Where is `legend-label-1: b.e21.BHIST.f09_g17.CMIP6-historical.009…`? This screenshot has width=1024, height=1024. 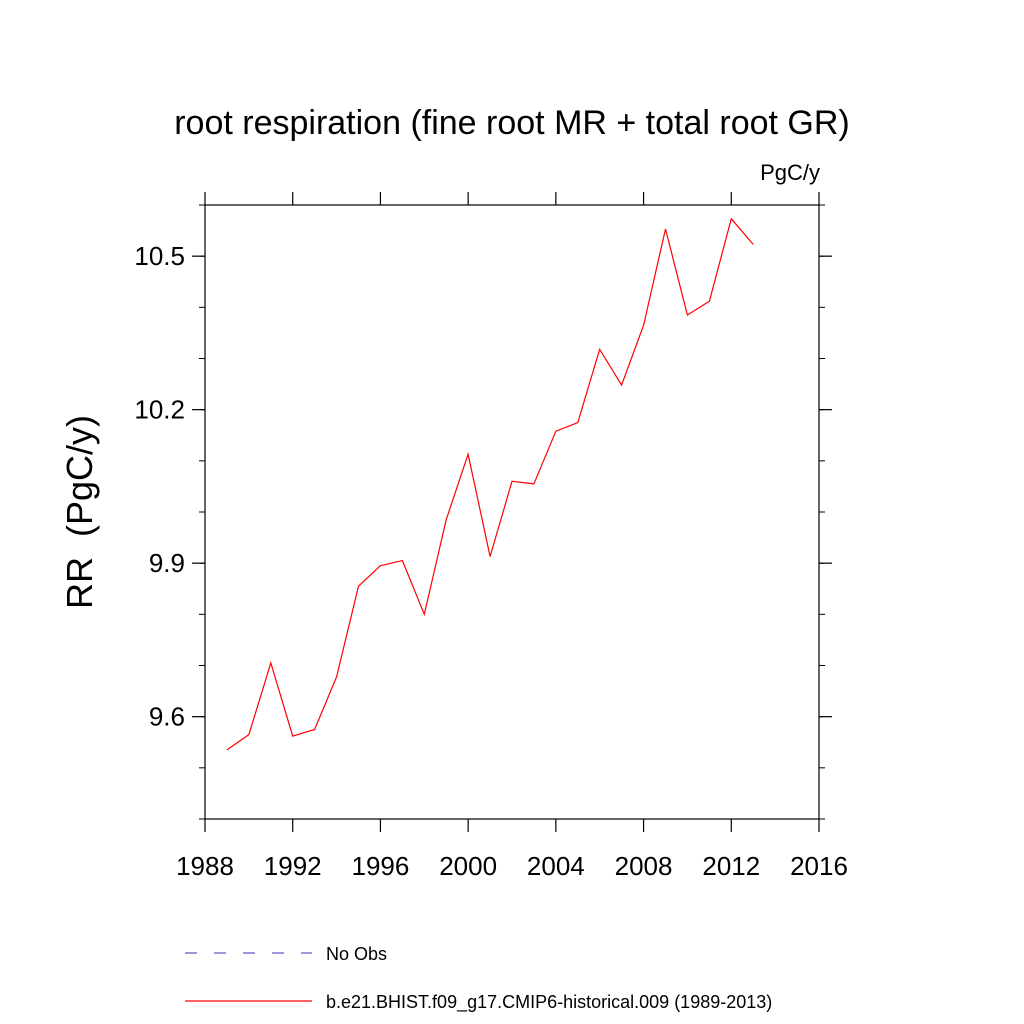 legend-label-1: b.e21.BHIST.f09_g17.CMIP6-historical.009… is located at coordinates (549, 1002).